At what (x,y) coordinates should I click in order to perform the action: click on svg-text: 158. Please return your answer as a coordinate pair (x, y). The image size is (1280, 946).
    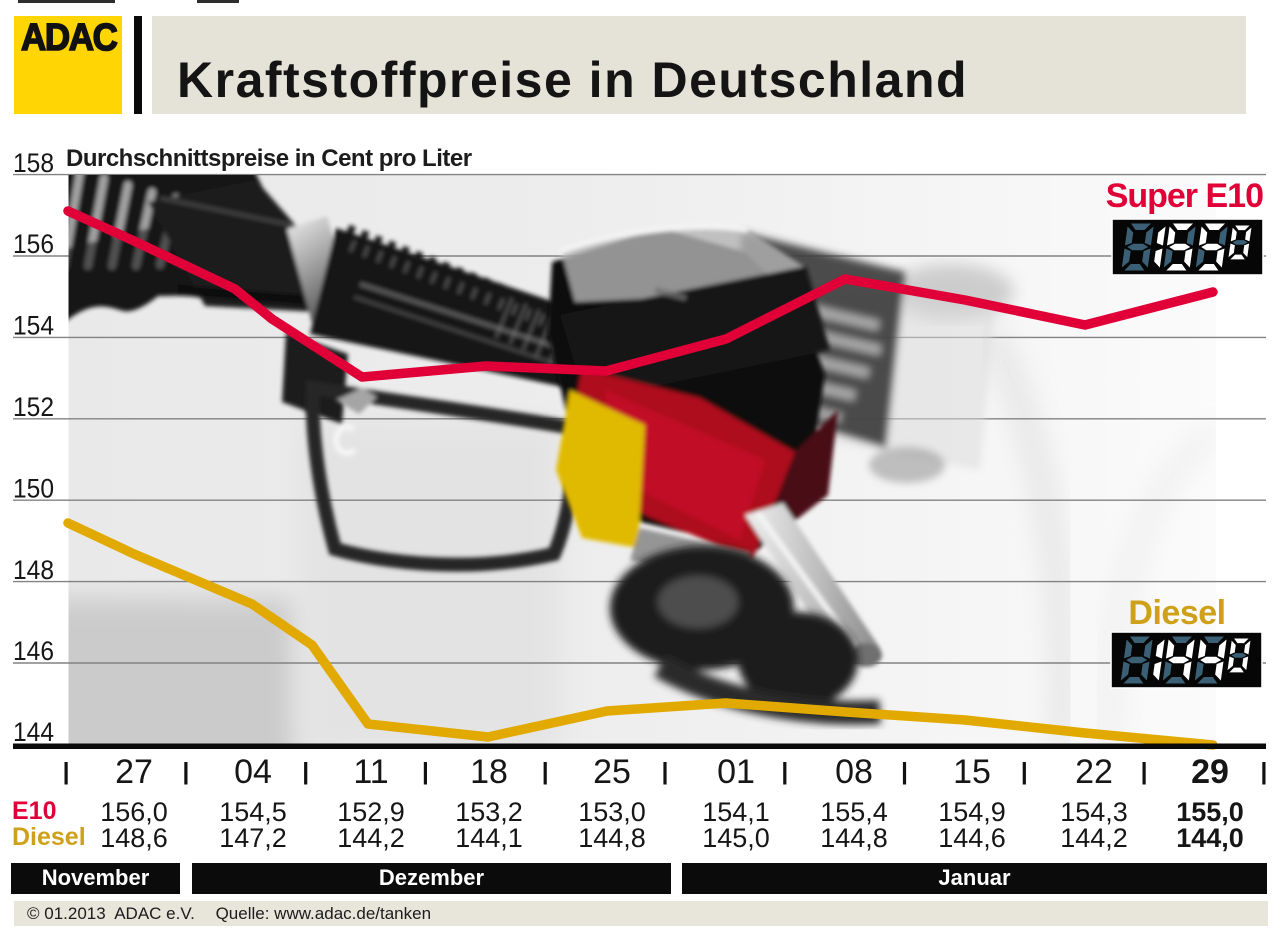
    Looking at the image, I should click on (33, 163).